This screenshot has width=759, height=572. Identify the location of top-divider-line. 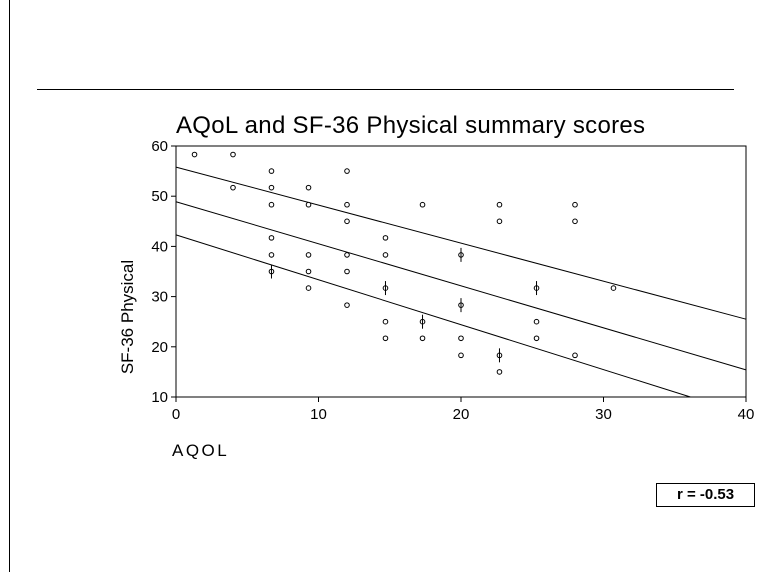
(385, 89).